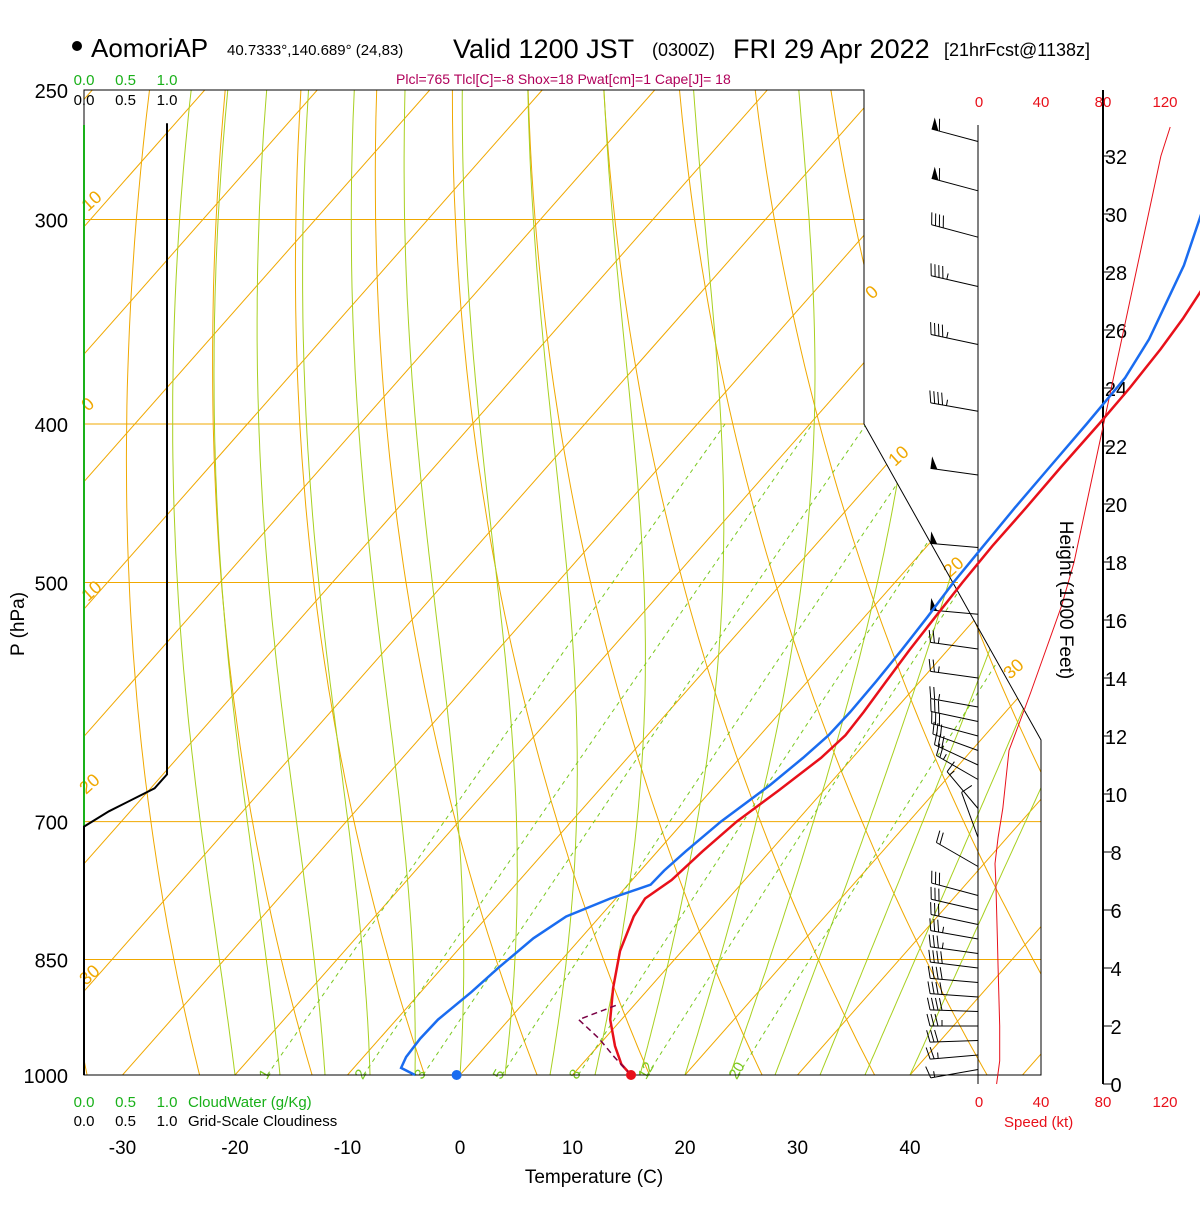 The width and height of the screenshot is (1200, 1205). Describe the element at coordinates (737, 1070) in the screenshot. I see `mixing-ratio-label: 20` at that location.